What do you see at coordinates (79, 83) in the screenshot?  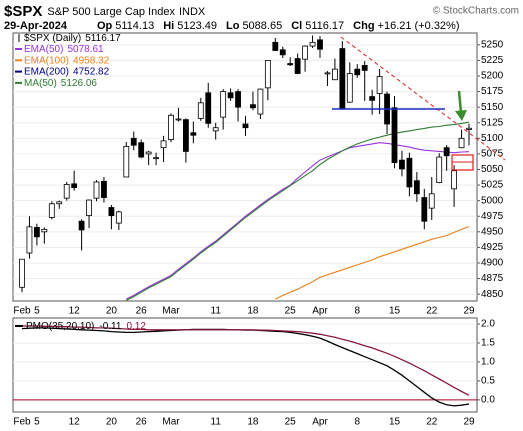 I see `legend-value: 5126.06` at bounding box center [79, 83].